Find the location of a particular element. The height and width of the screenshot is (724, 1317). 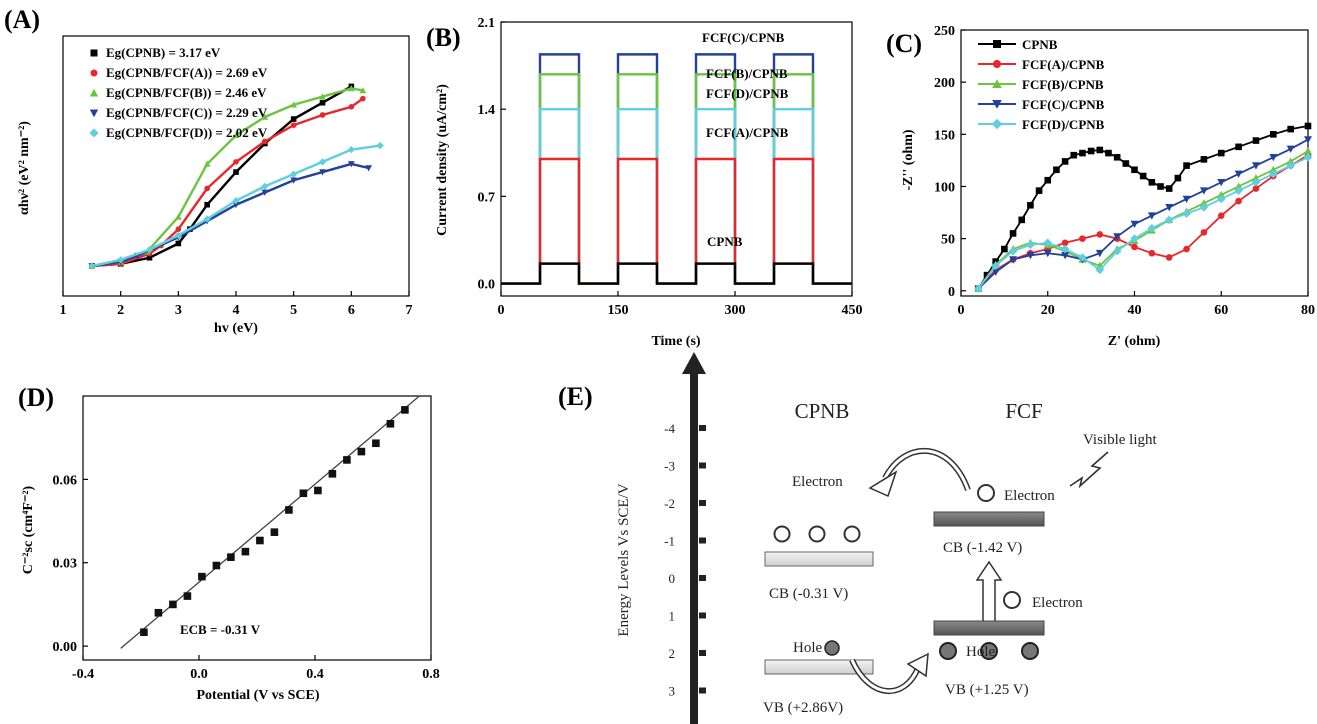

panel-c-y-tick-label: 200 is located at coordinates (944, 83).